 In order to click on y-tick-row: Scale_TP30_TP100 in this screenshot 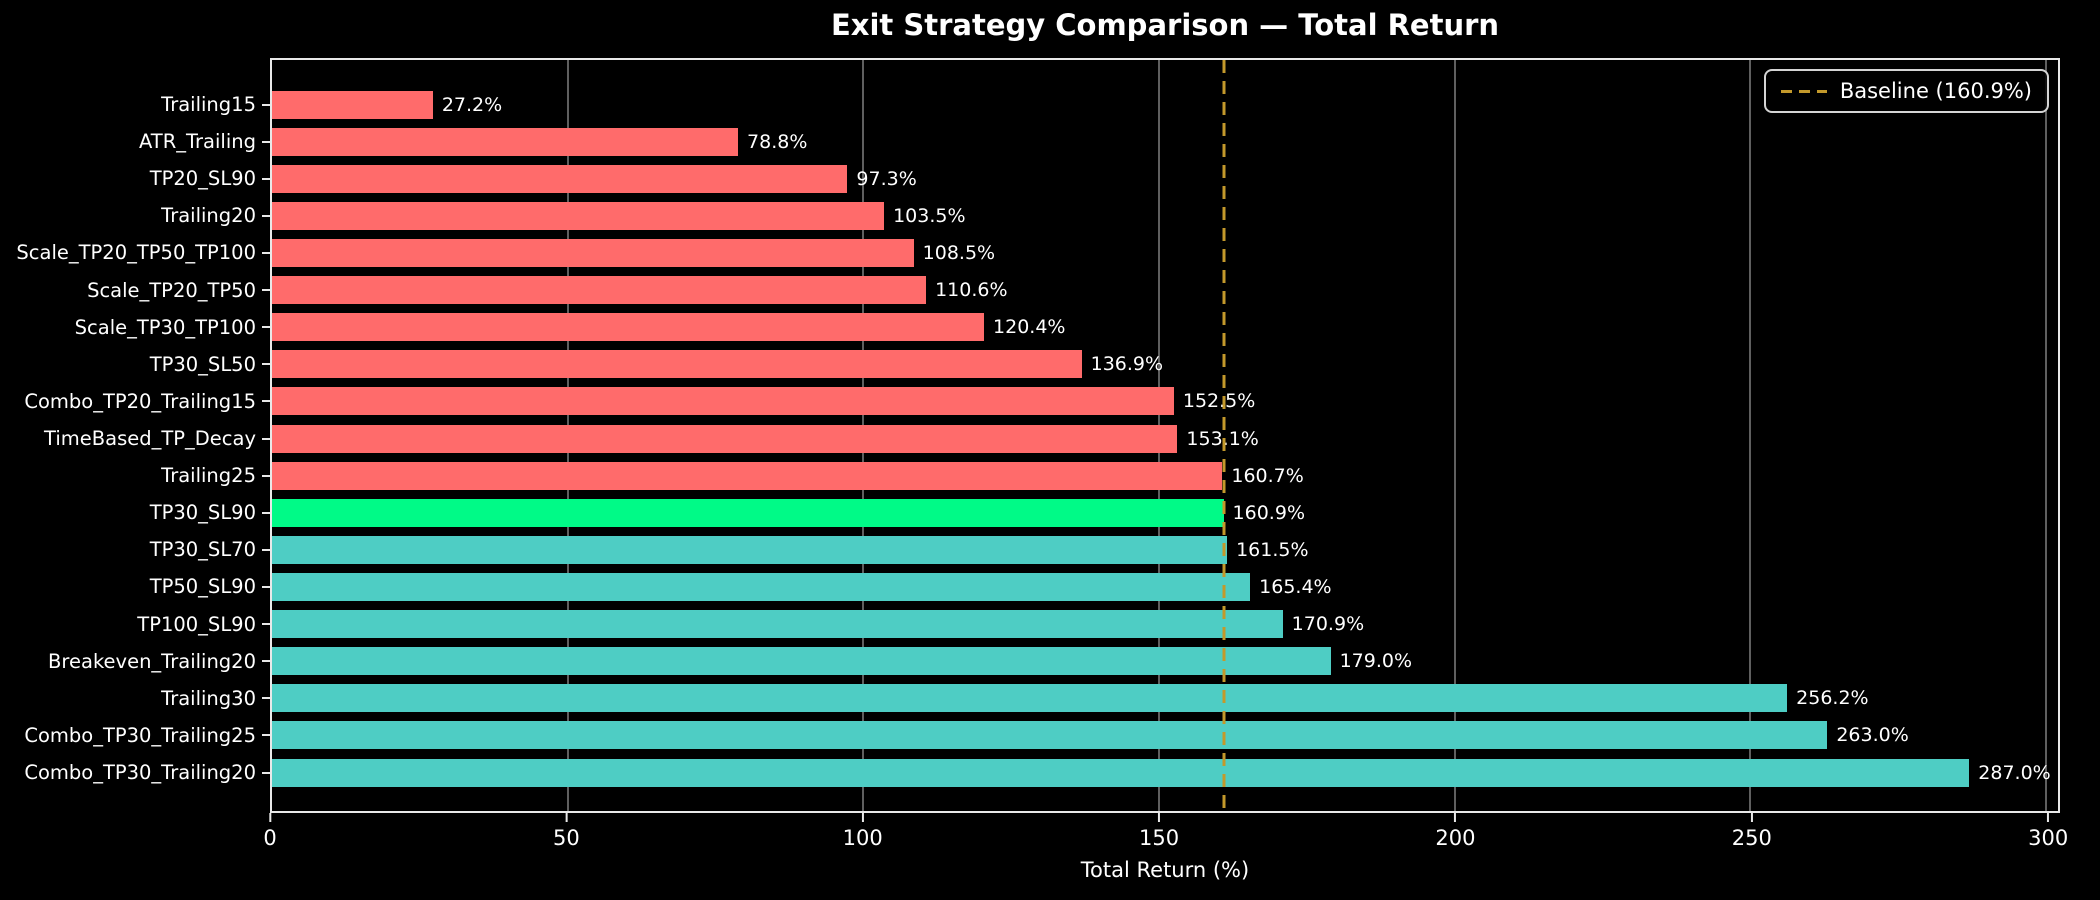, I will do `click(135, 327)`.